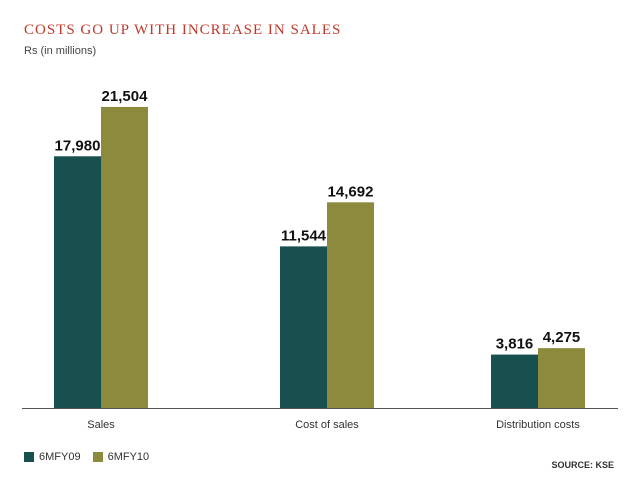 The width and height of the screenshot is (640, 480). I want to click on bar-6MFY09-sales, so click(77, 282).